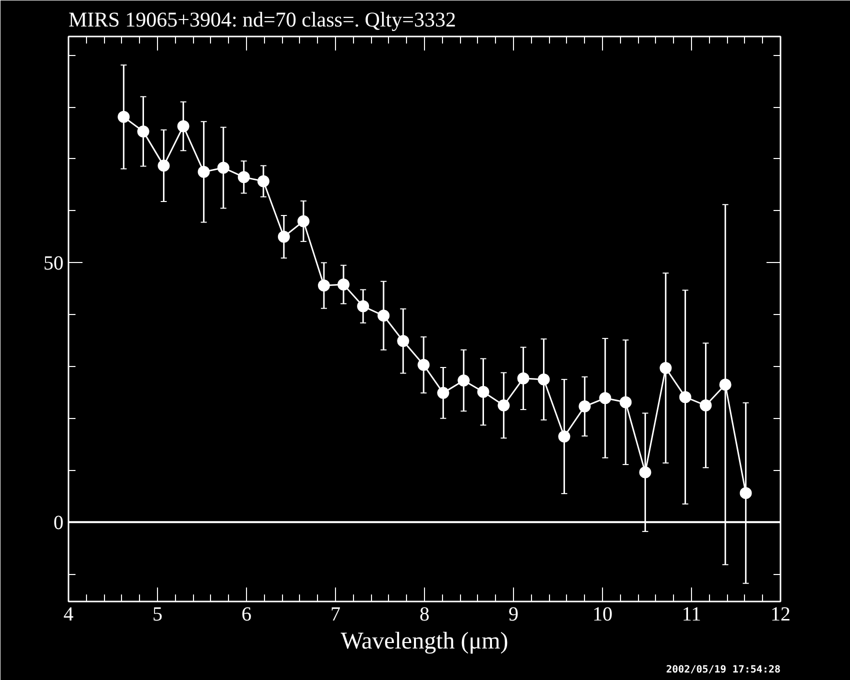 The height and width of the screenshot is (680, 850). I want to click on x-tick-label: 6, so click(247, 615).